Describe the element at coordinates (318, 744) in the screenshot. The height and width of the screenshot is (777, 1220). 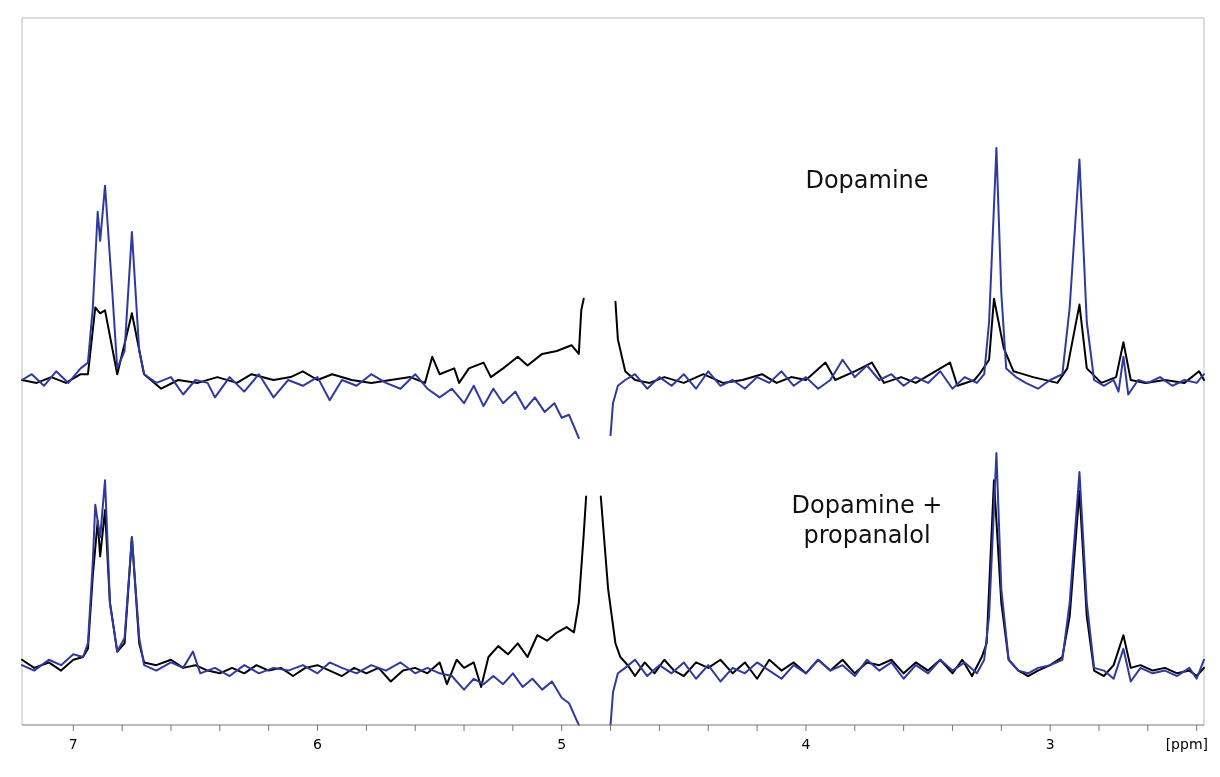
I see `x-tick-label: 6` at that location.